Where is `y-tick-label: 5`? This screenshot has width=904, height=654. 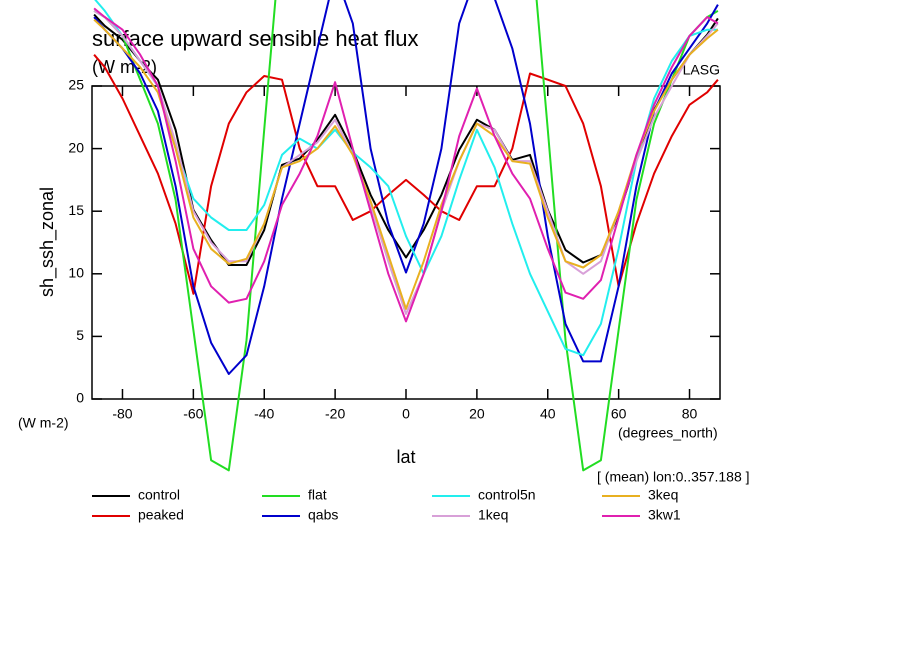
y-tick-label: 5 is located at coordinates (80, 335).